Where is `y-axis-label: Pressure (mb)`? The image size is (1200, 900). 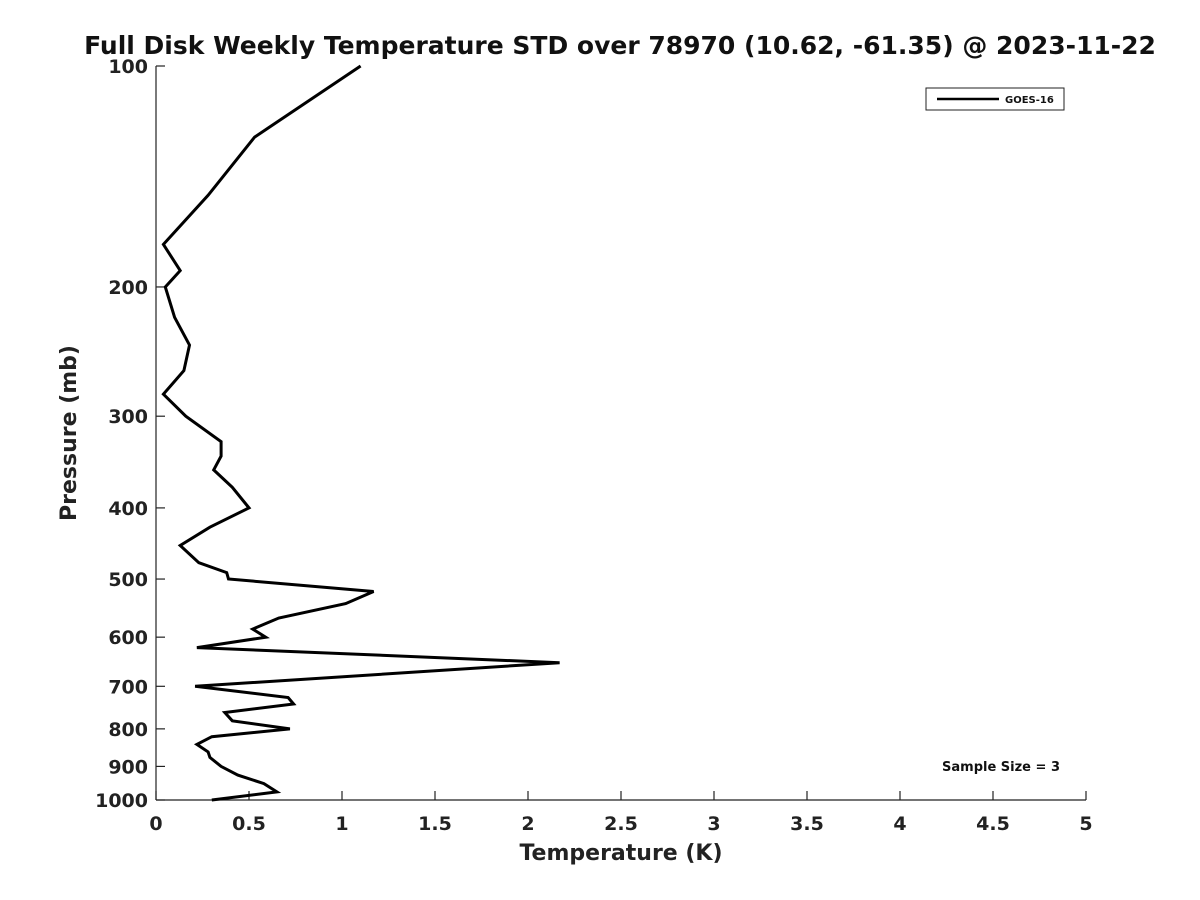
y-axis-label: Pressure (mb) is located at coordinates (69, 433).